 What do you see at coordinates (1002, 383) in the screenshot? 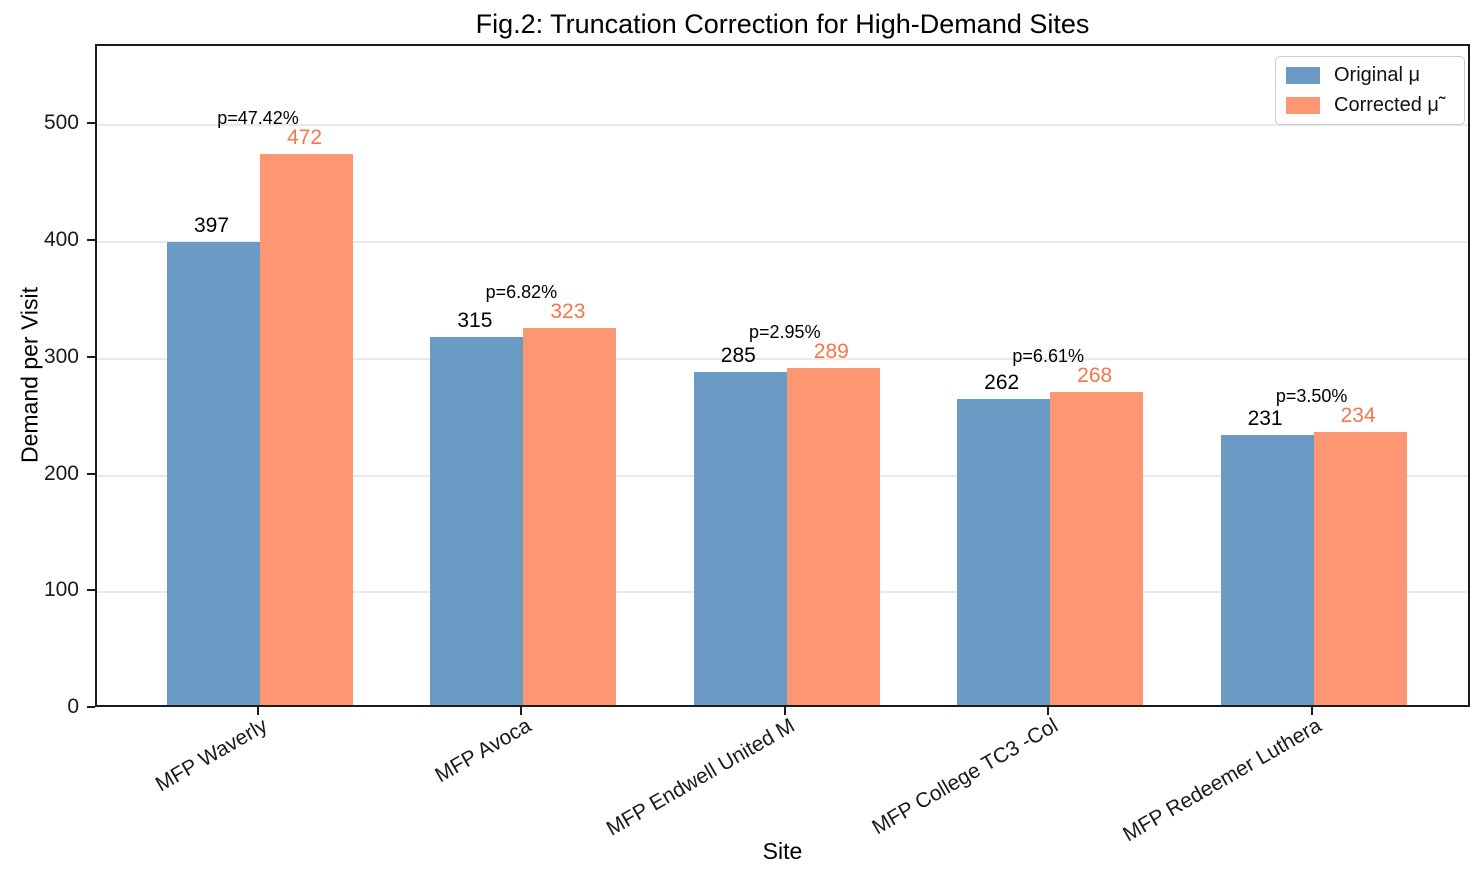
I see `bar-value-label: 262` at bounding box center [1002, 383].